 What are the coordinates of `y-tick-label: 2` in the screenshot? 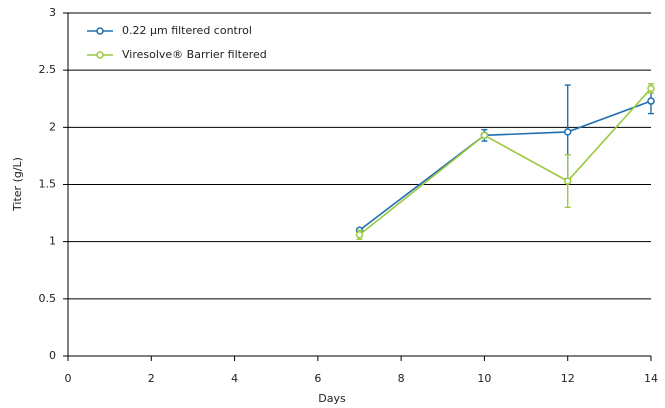 It's located at (52, 126).